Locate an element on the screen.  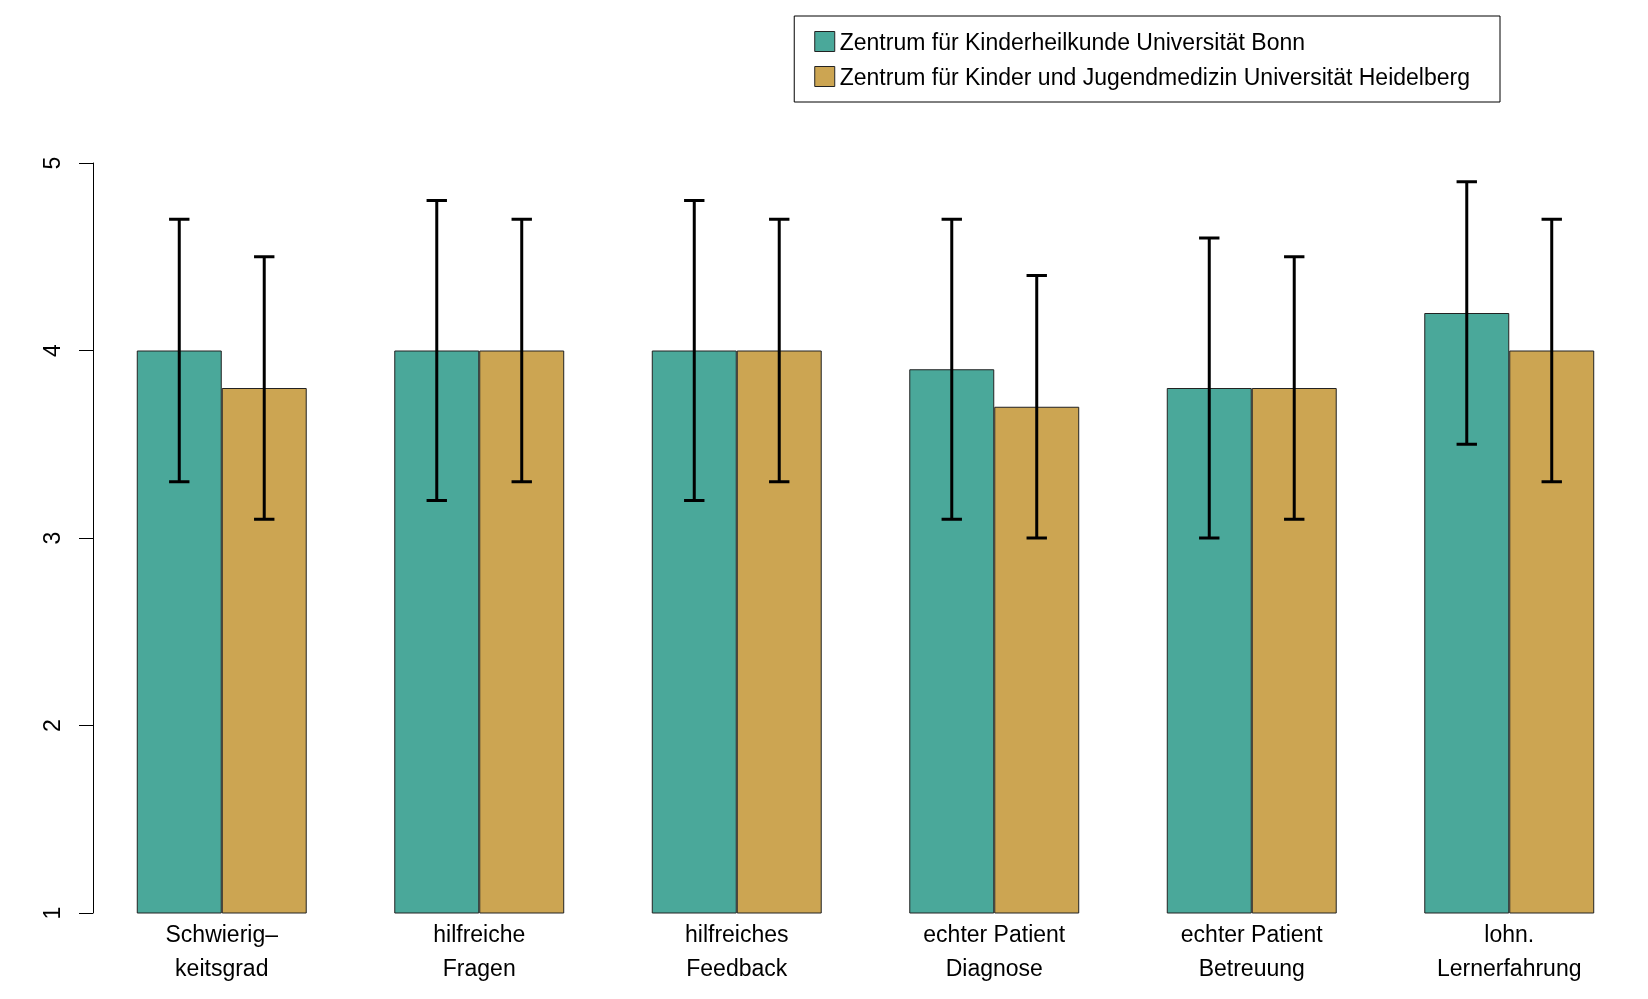
y-tick-label: 5 is located at coordinates (51, 163).